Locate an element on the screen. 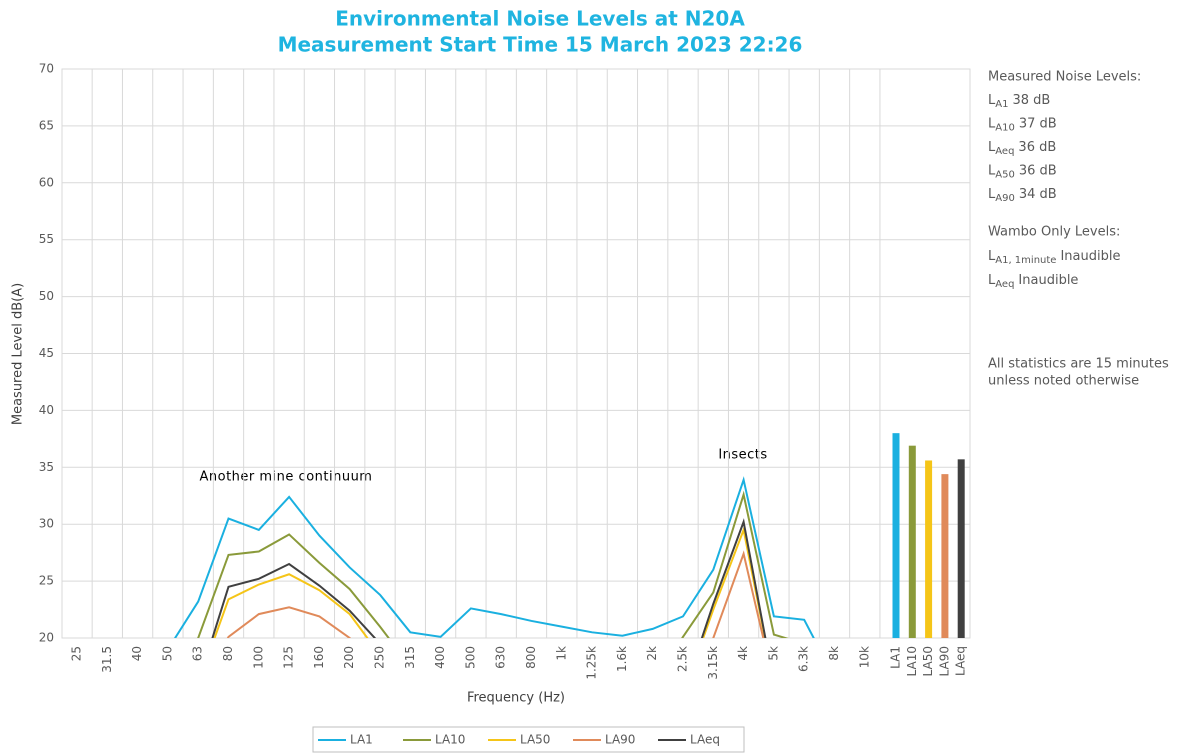 Image resolution: width=1192 pixels, height=754 pixels. x-tick-label: 315 is located at coordinates (410, 657).